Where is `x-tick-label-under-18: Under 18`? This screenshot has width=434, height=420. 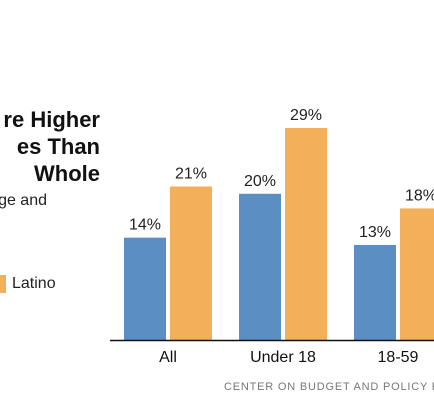 x-tick-label-under-18: Under 18 is located at coordinates (283, 357).